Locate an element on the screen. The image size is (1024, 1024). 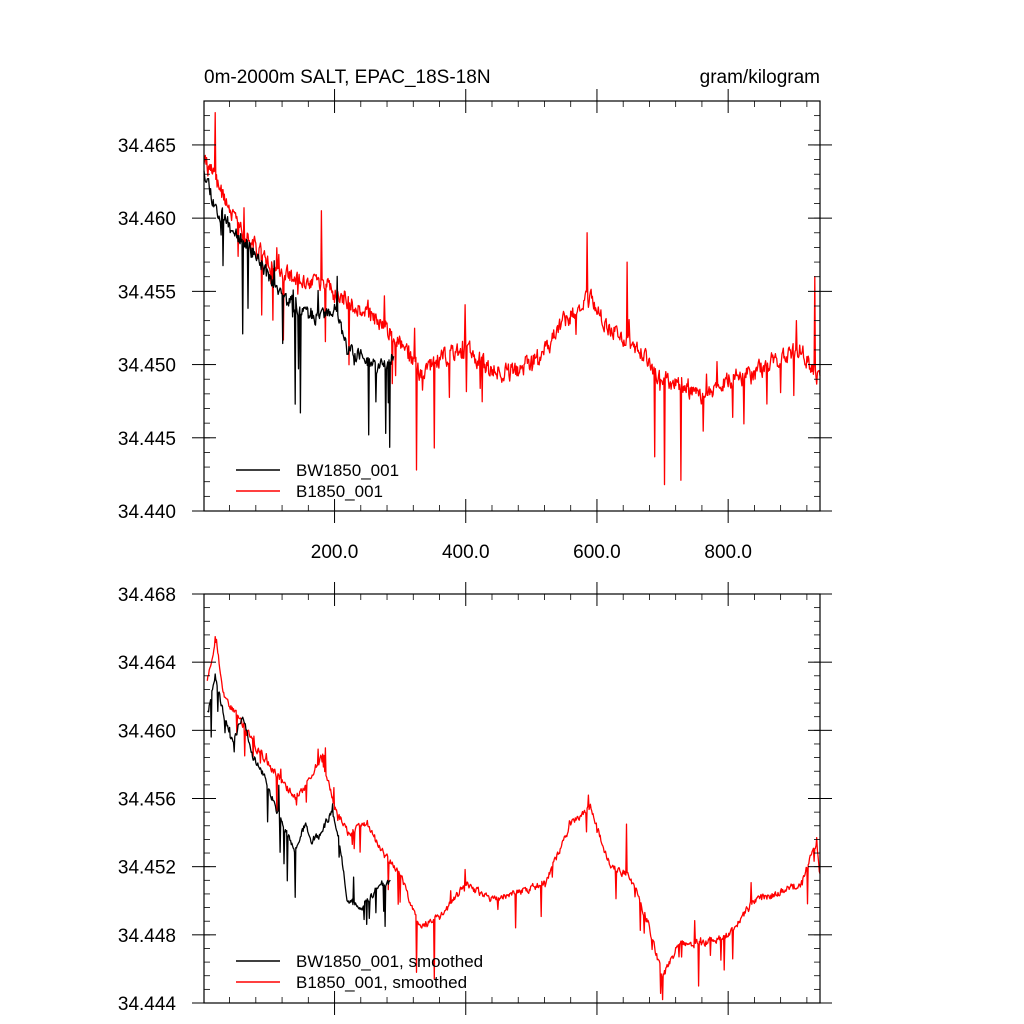
top-x-tick-label: 600.0 is located at coordinates (597, 552).